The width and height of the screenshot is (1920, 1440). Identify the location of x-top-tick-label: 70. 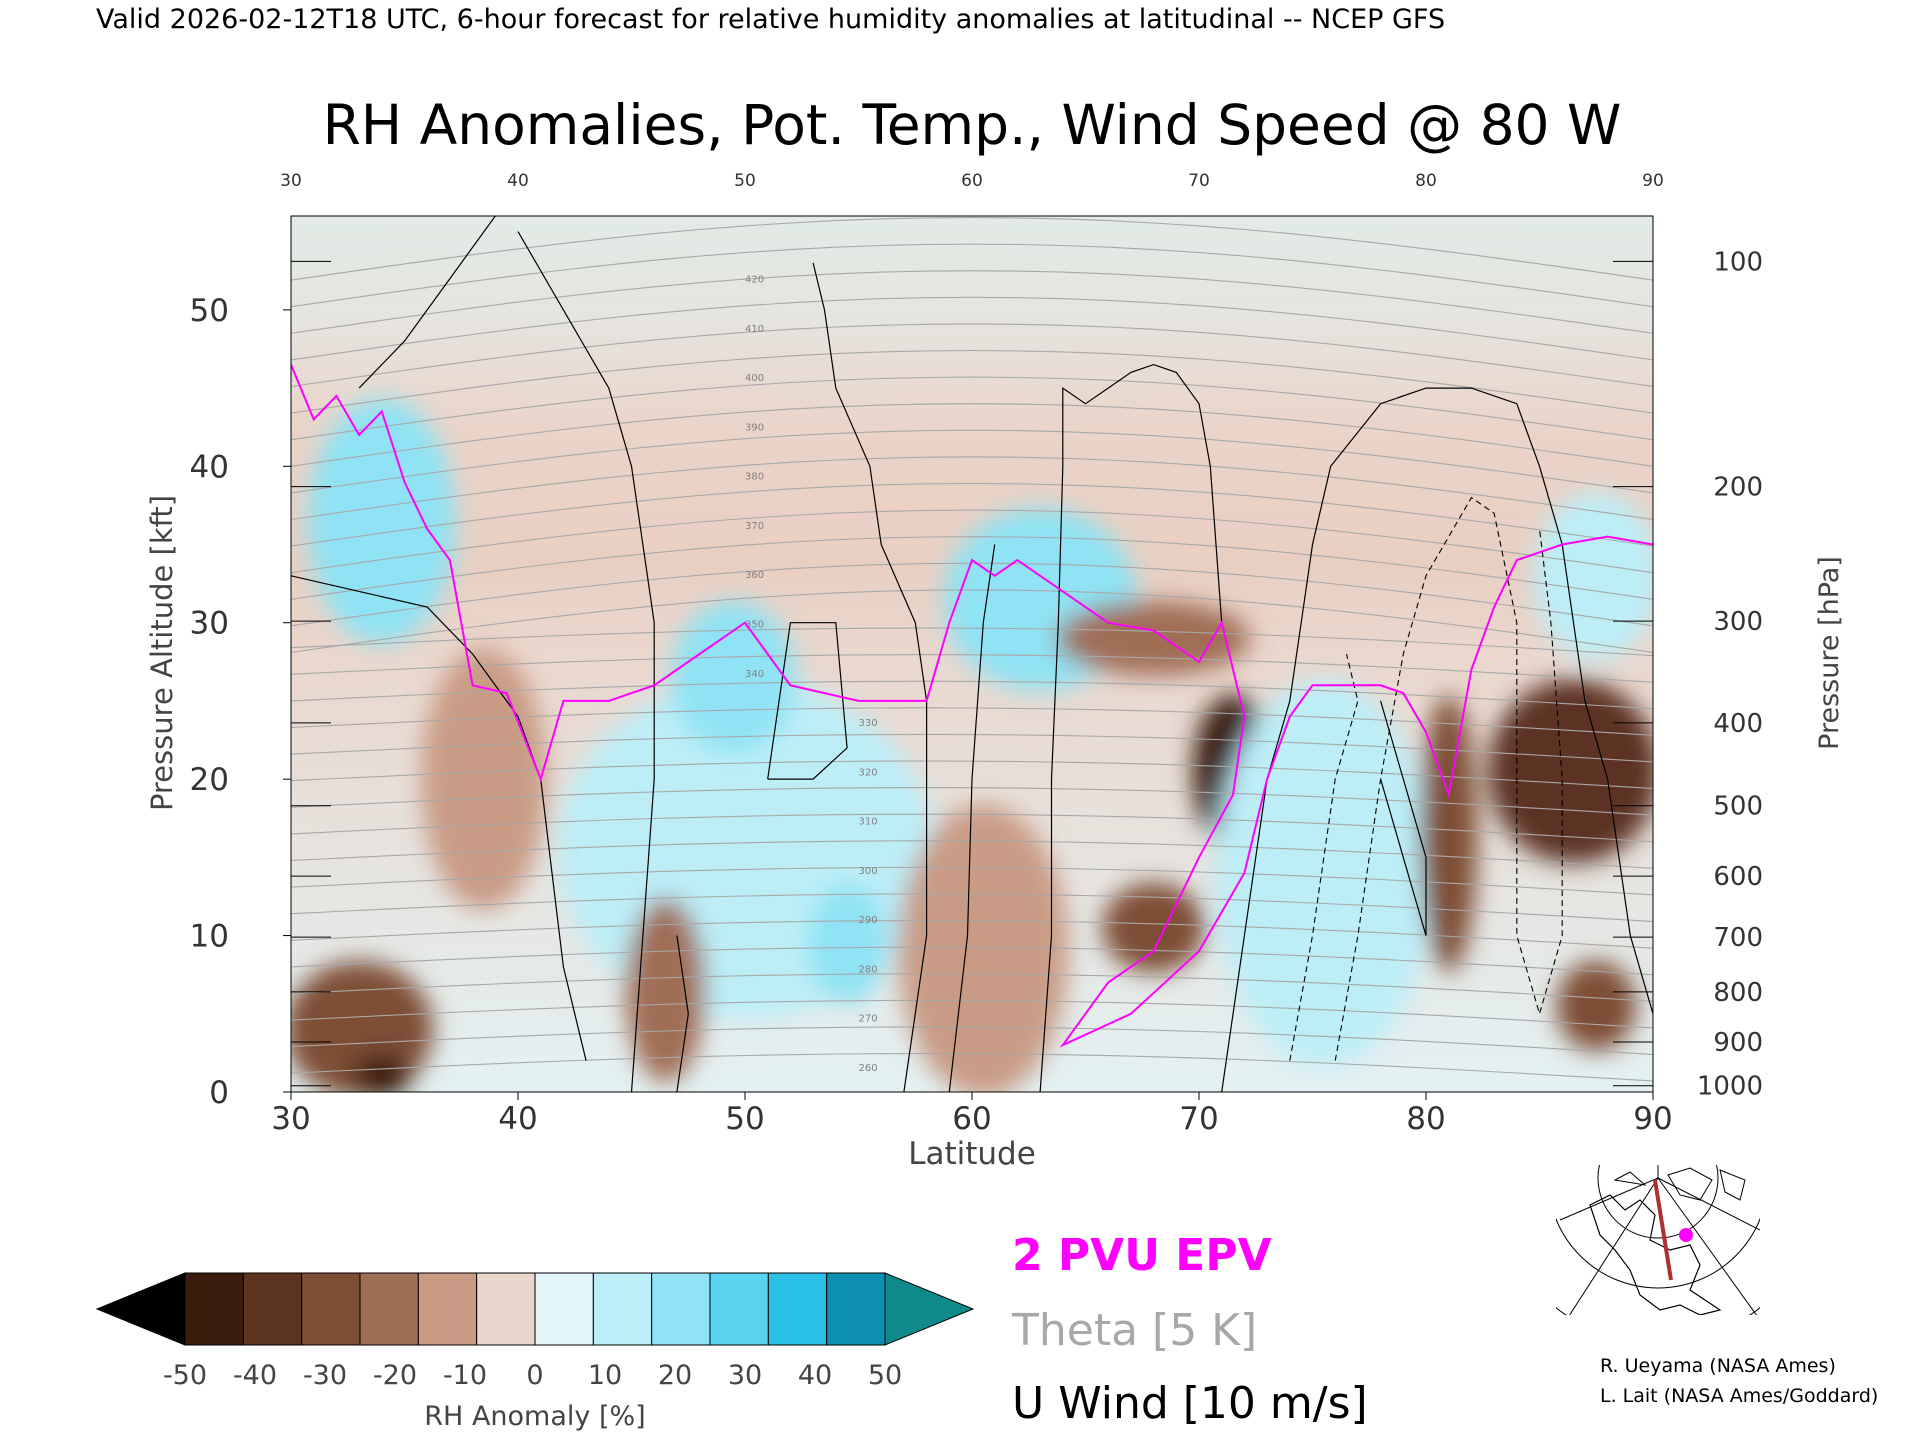
(1199, 181).